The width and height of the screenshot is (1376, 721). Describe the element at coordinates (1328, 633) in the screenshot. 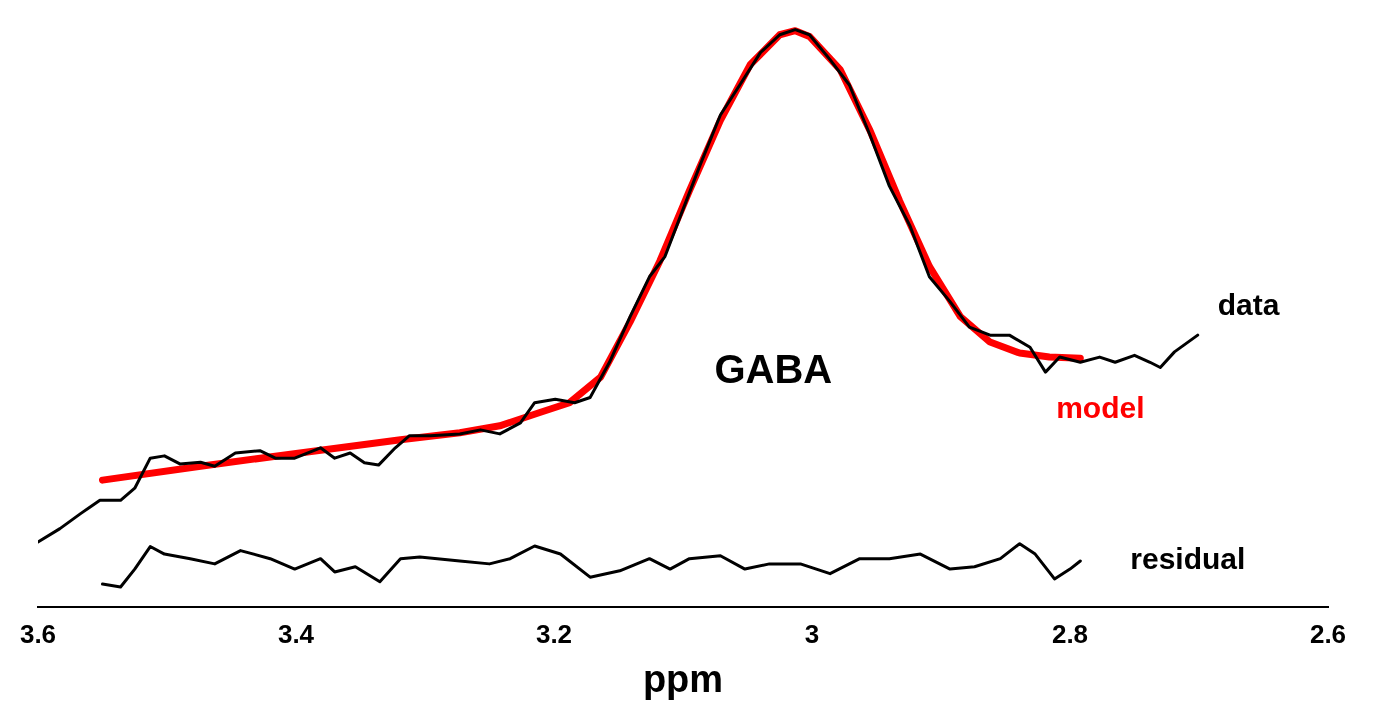

I see `x-tick-label: 2.6` at that location.